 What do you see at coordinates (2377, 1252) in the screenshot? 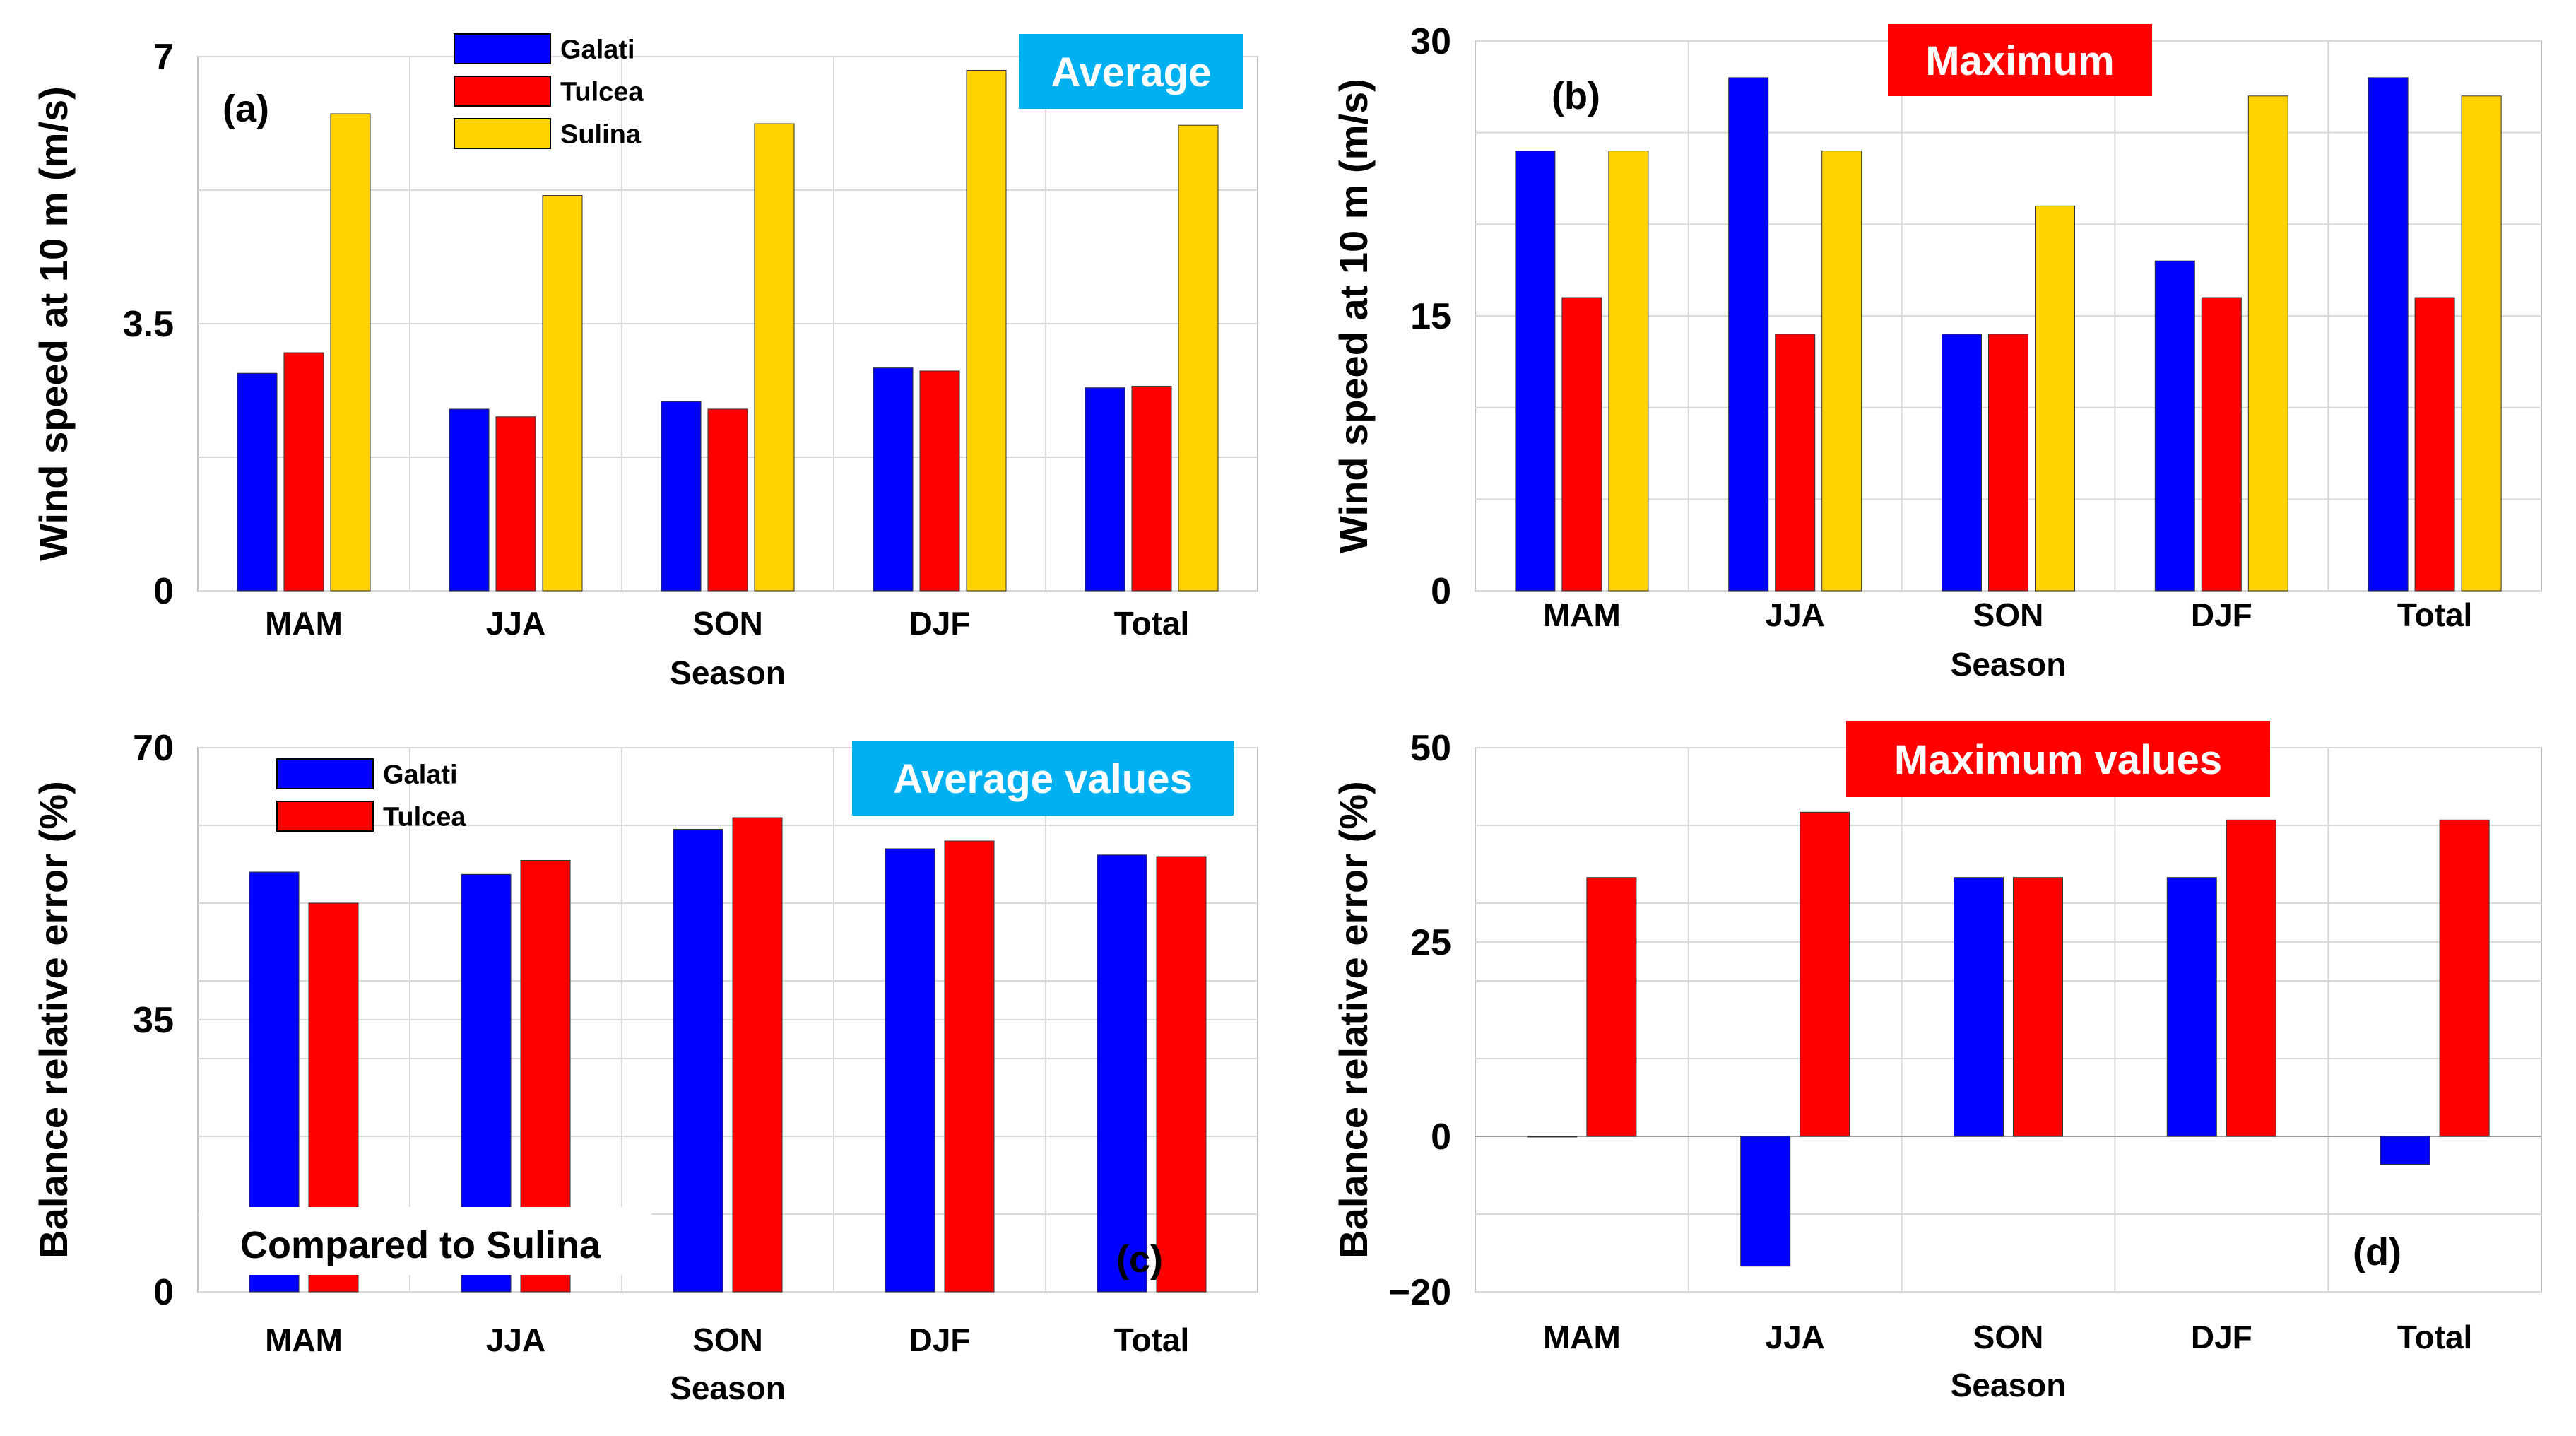
I see `panel-label: (d)` at bounding box center [2377, 1252].